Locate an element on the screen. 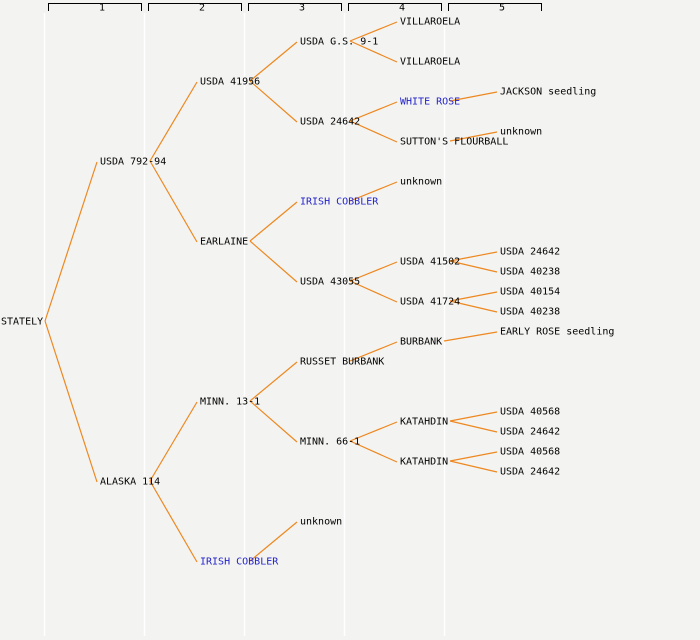 The height and width of the screenshot is (640, 700). pedigree-edge-usda-24642-g3--suttons-flourball is located at coordinates (373, 131).